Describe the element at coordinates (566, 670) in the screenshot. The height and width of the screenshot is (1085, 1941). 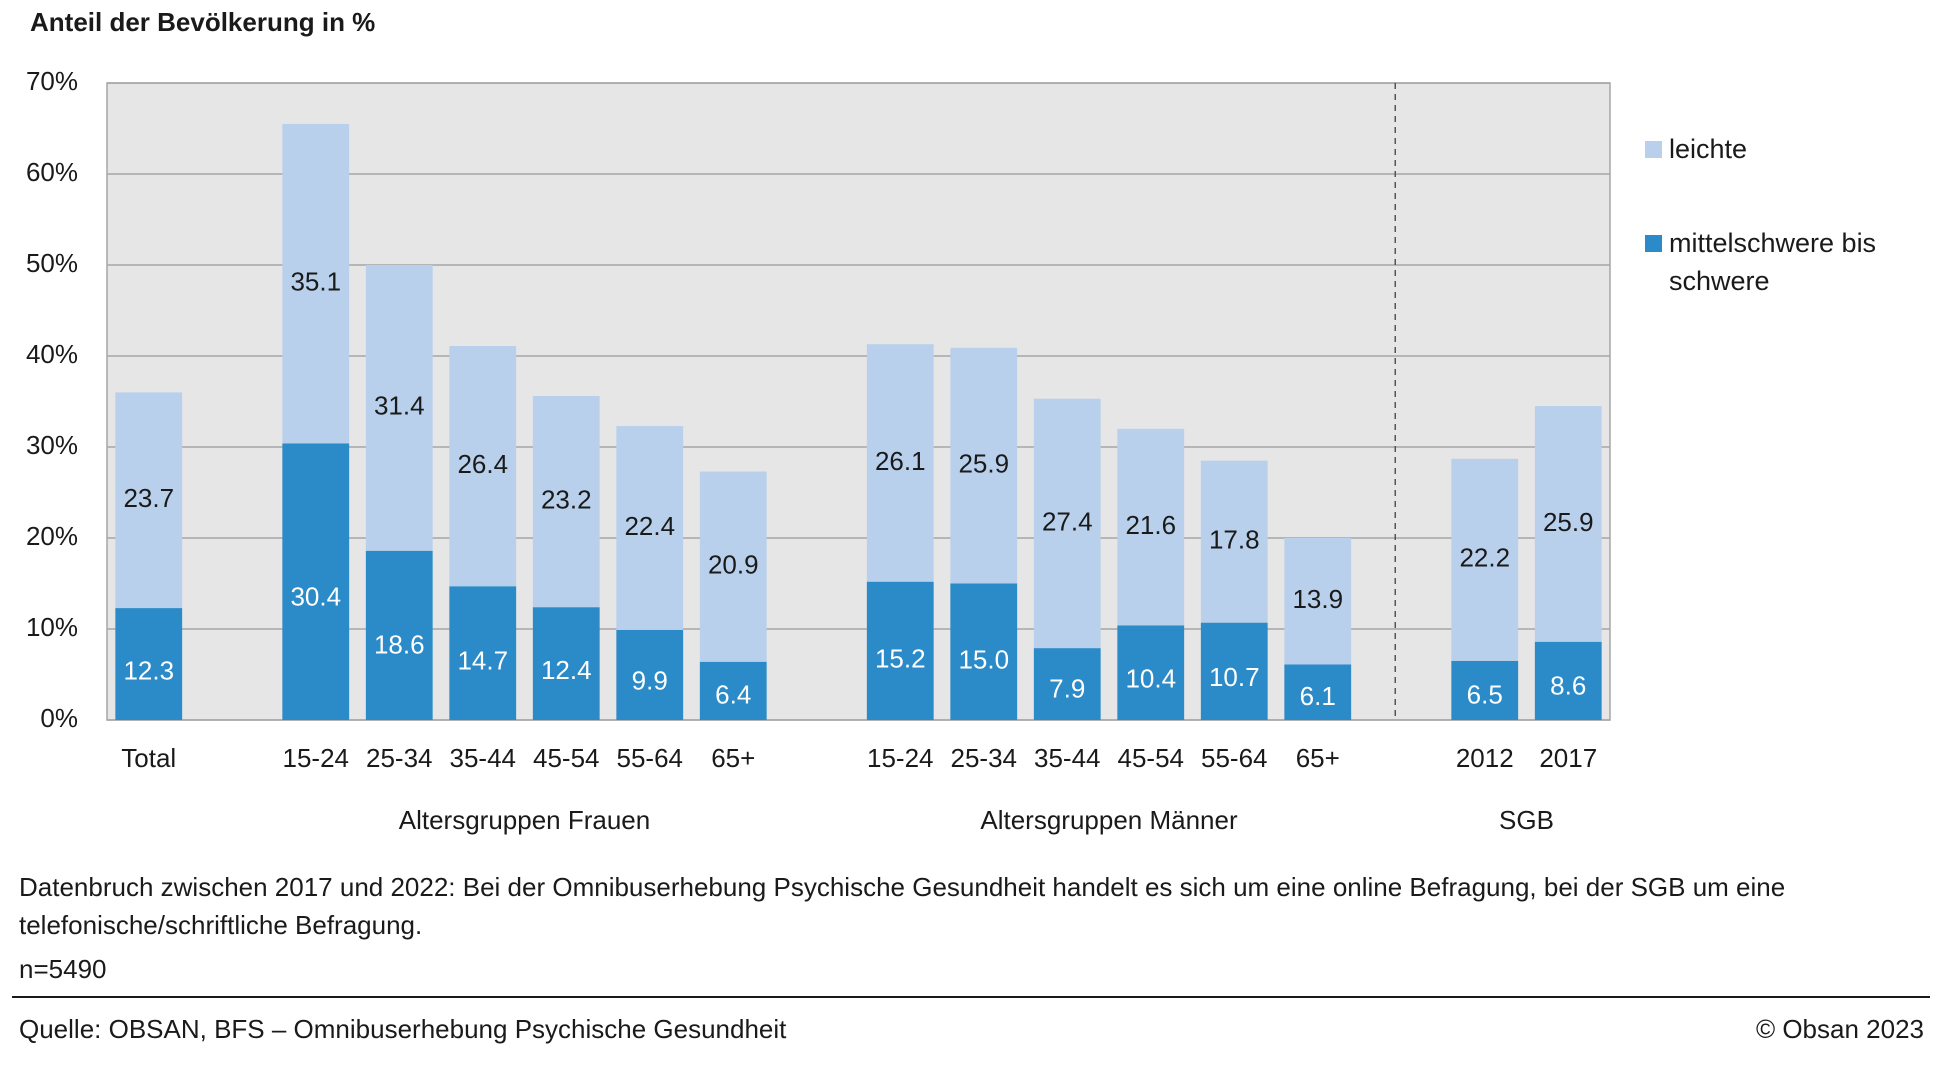
I see `data-label: 12.4` at that location.